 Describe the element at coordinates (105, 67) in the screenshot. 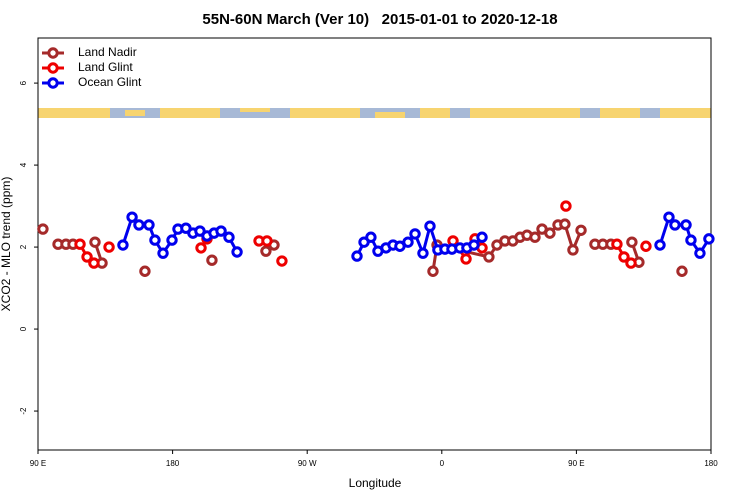

I see `legend-label: Land Glint` at that location.